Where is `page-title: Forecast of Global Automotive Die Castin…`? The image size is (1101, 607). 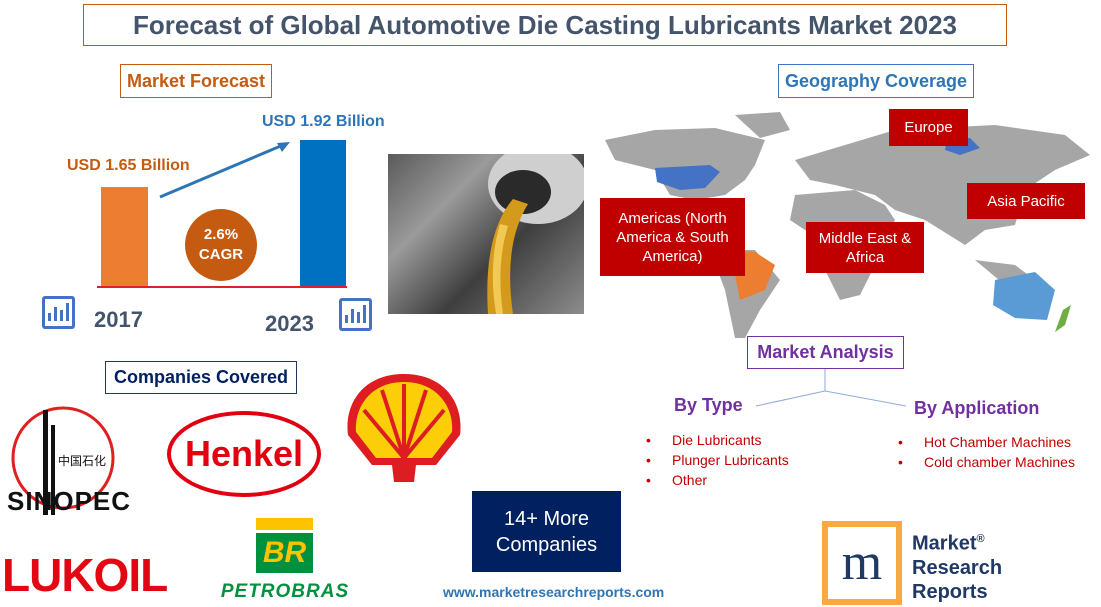 page-title: Forecast of Global Automotive Die Castin… is located at coordinates (545, 25).